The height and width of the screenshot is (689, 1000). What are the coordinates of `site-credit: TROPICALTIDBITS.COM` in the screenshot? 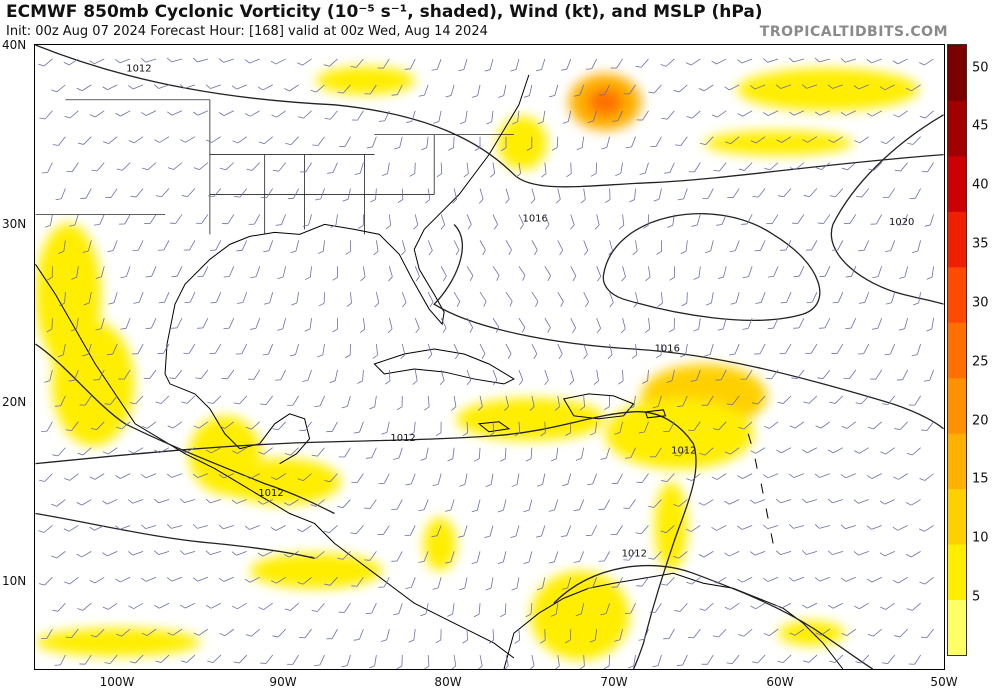 It's located at (853, 32).